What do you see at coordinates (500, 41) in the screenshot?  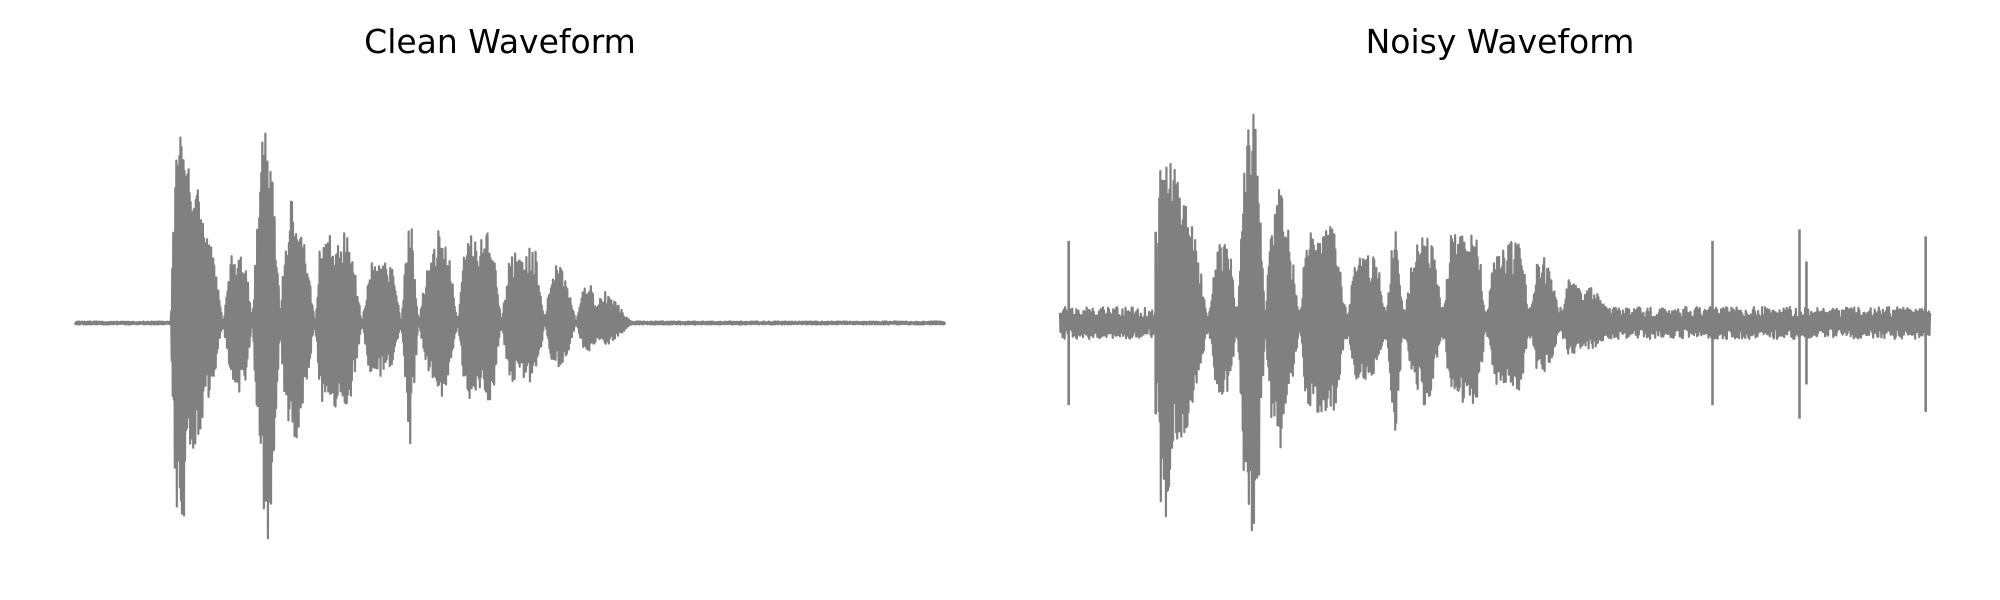 I see `chart-title-clean: Clean Waveform` at bounding box center [500, 41].